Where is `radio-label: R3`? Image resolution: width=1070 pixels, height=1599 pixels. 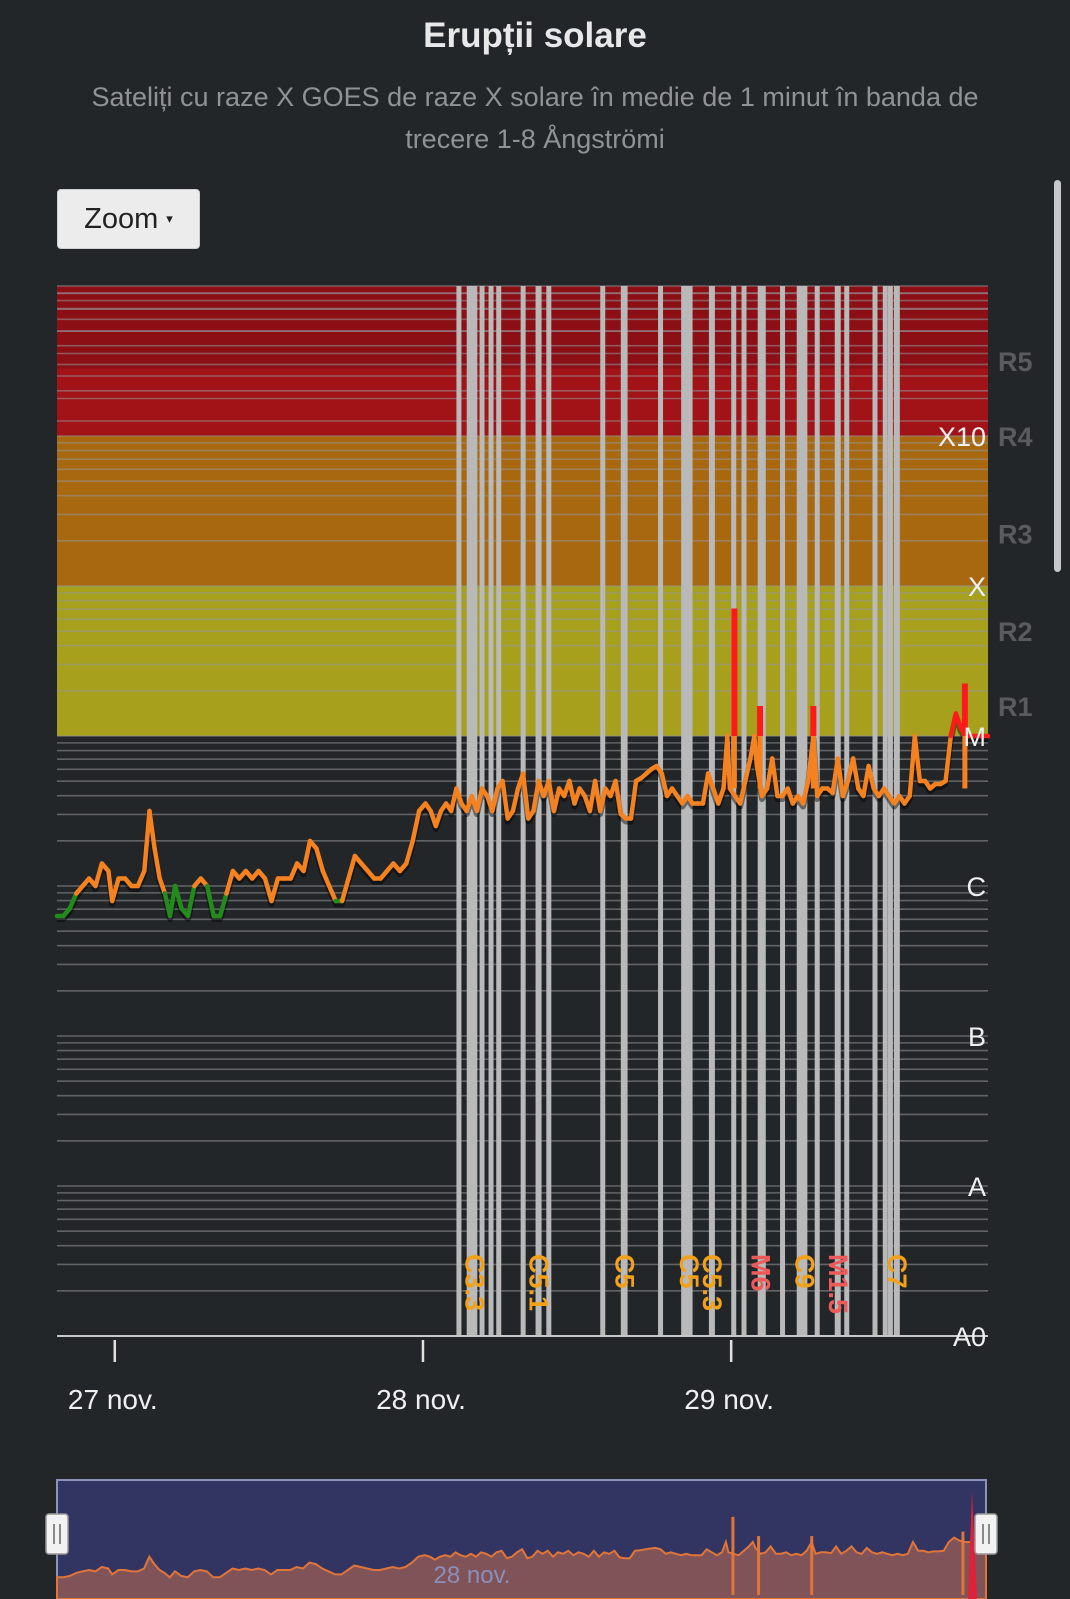 radio-label: R3 is located at coordinates (1015, 535).